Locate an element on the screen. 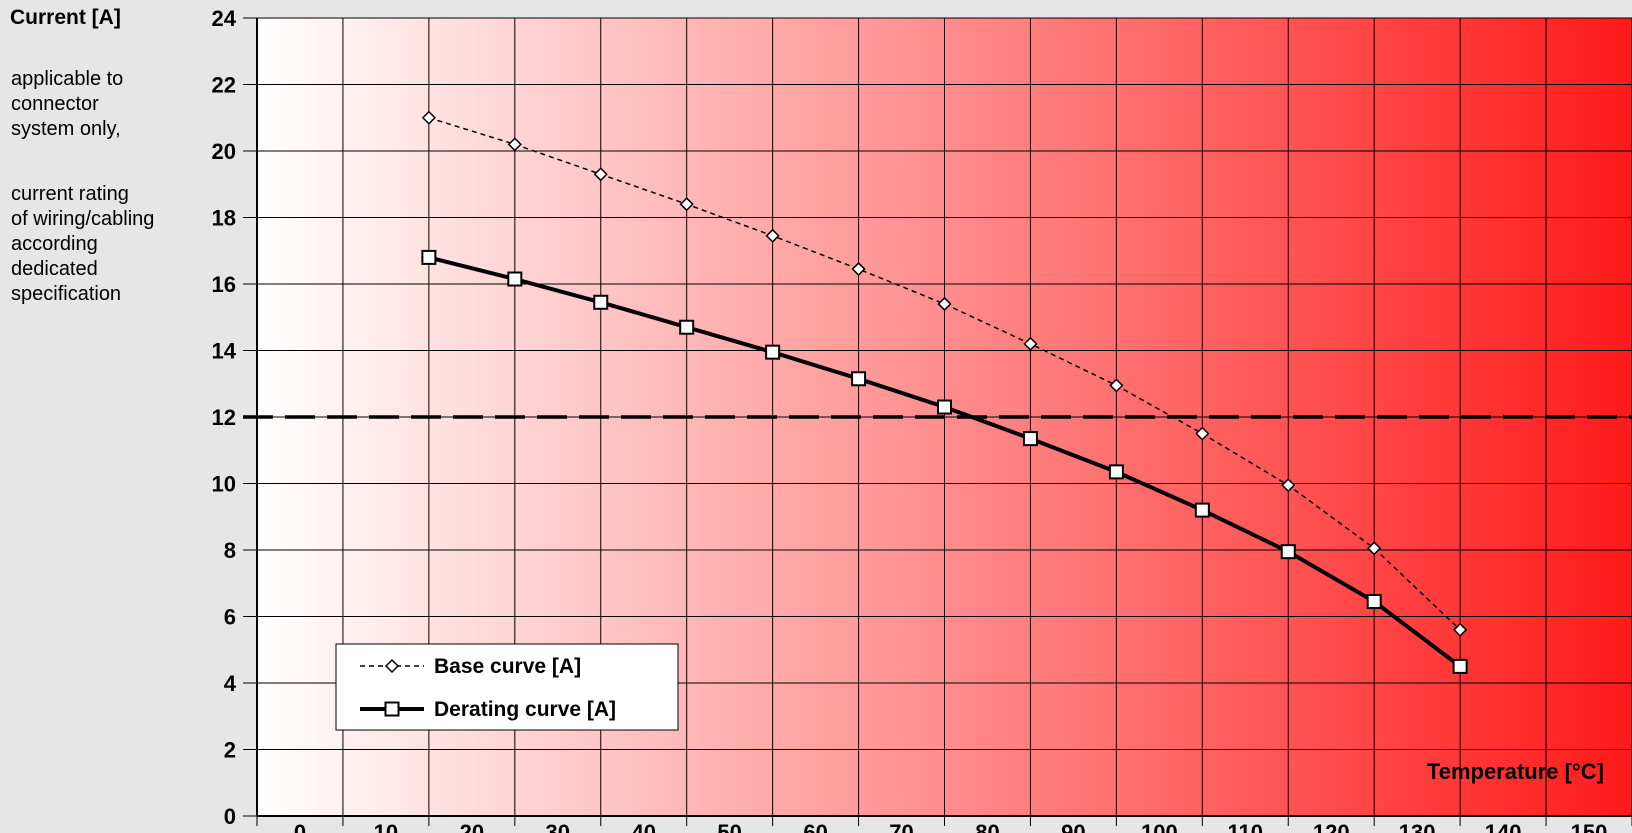 The width and height of the screenshot is (1632, 833). y-tick-label: 10 is located at coordinates (224, 484).